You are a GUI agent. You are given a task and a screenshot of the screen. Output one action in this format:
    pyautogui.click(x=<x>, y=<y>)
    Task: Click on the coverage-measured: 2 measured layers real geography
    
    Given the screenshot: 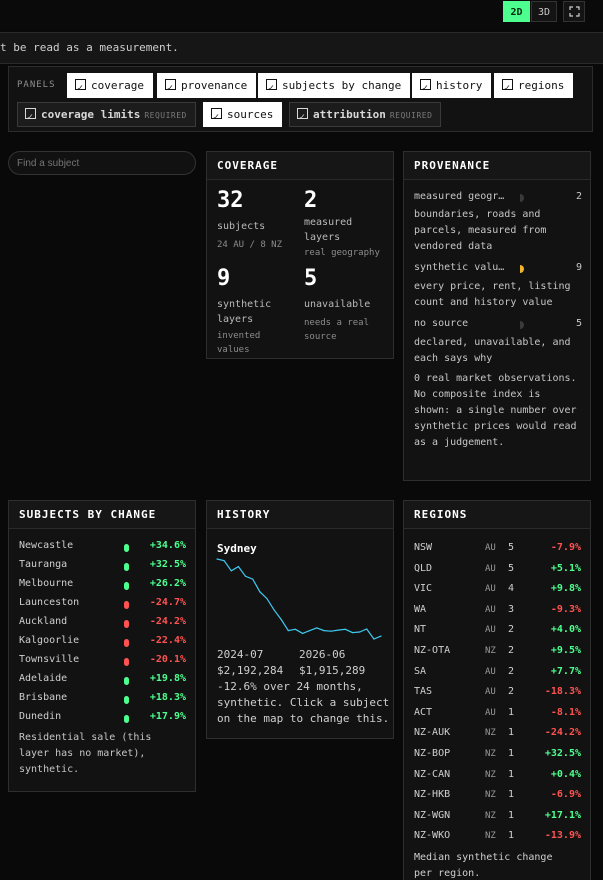 What is the action you would take?
    pyautogui.click(x=345, y=224)
    